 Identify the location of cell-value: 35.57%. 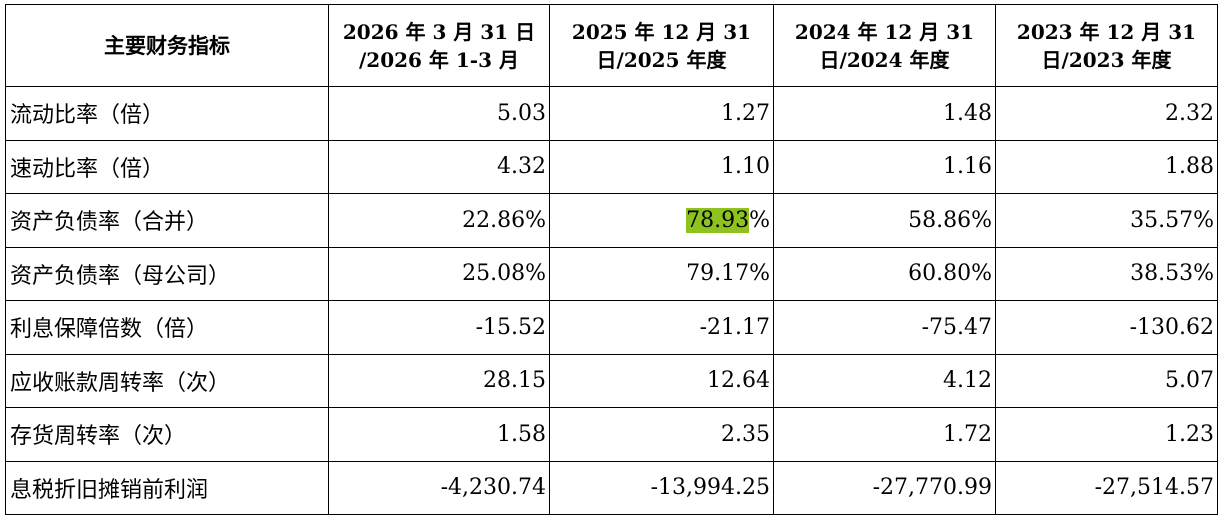
(1106, 220).